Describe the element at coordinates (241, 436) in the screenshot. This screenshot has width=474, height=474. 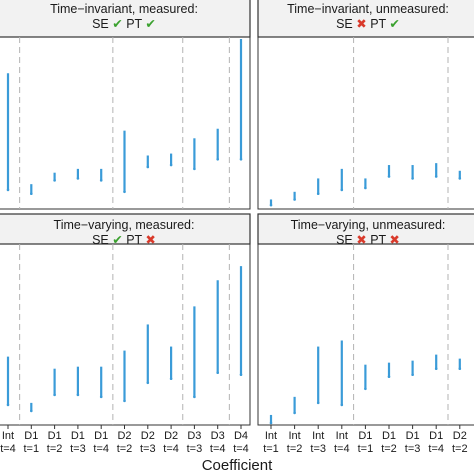
I see `x-tick-label: D4` at that location.